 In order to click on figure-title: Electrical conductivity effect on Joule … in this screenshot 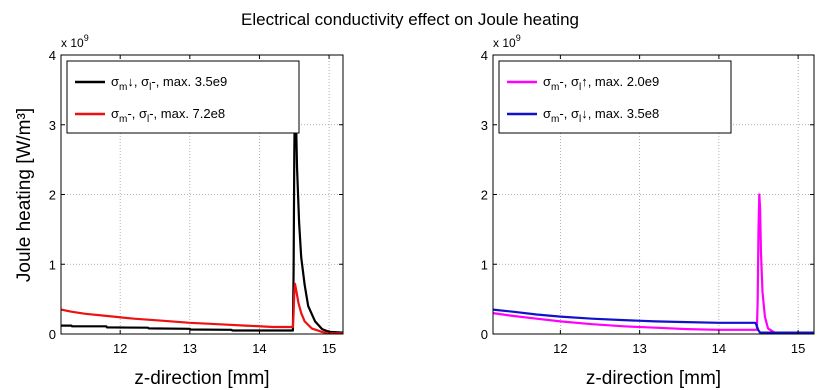, I will do `click(410, 19)`.